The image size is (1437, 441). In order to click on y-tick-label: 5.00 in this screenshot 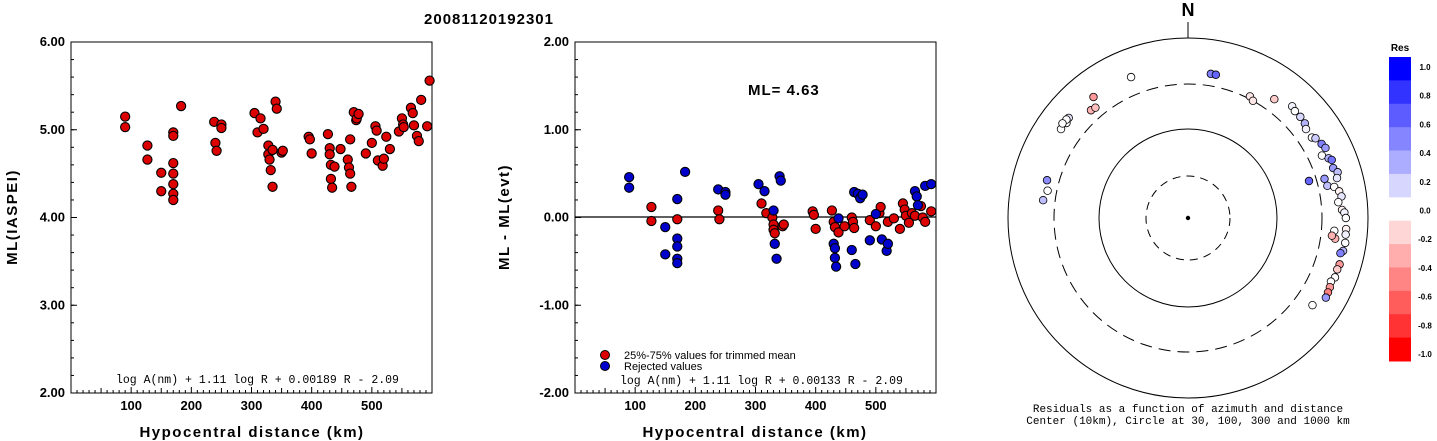, I will do `click(52, 129)`.